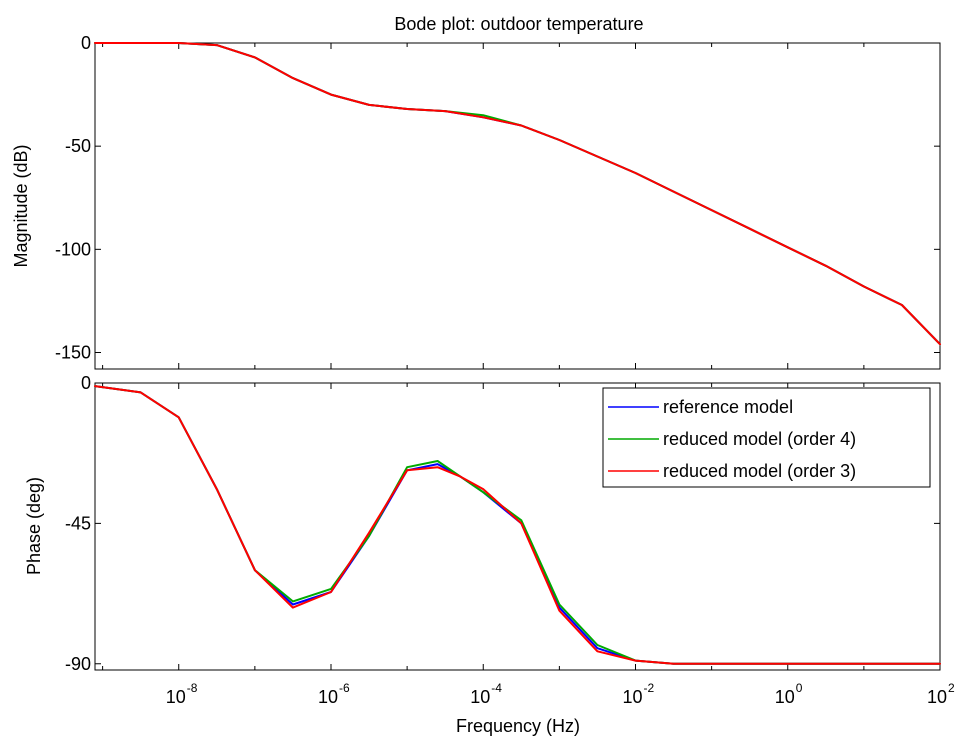 This screenshot has height=742, width=959. What do you see at coordinates (951, 688) in the screenshot?
I see `x-tick-exponent: 2` at bounding box center [951, 688].